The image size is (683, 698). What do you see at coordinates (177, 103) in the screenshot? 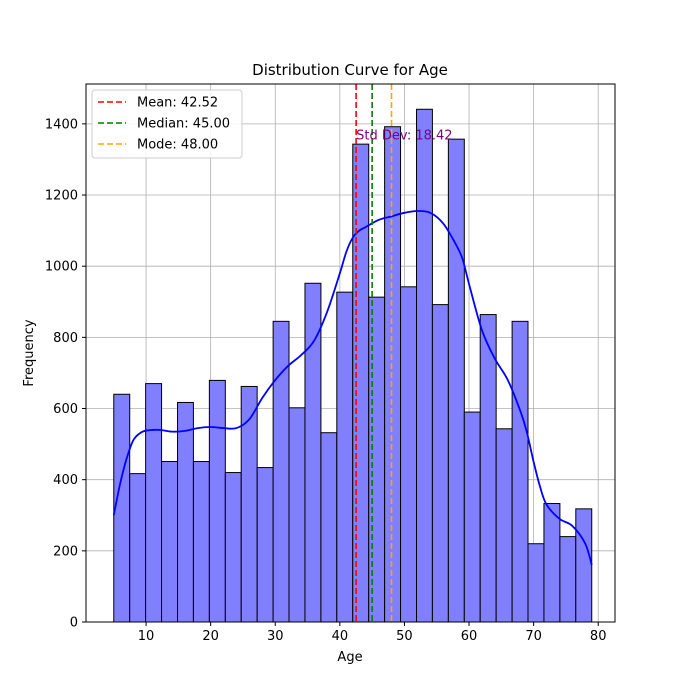
I see `legend-entry-label: Mean: 42.52` at bounding box center [177, 103].